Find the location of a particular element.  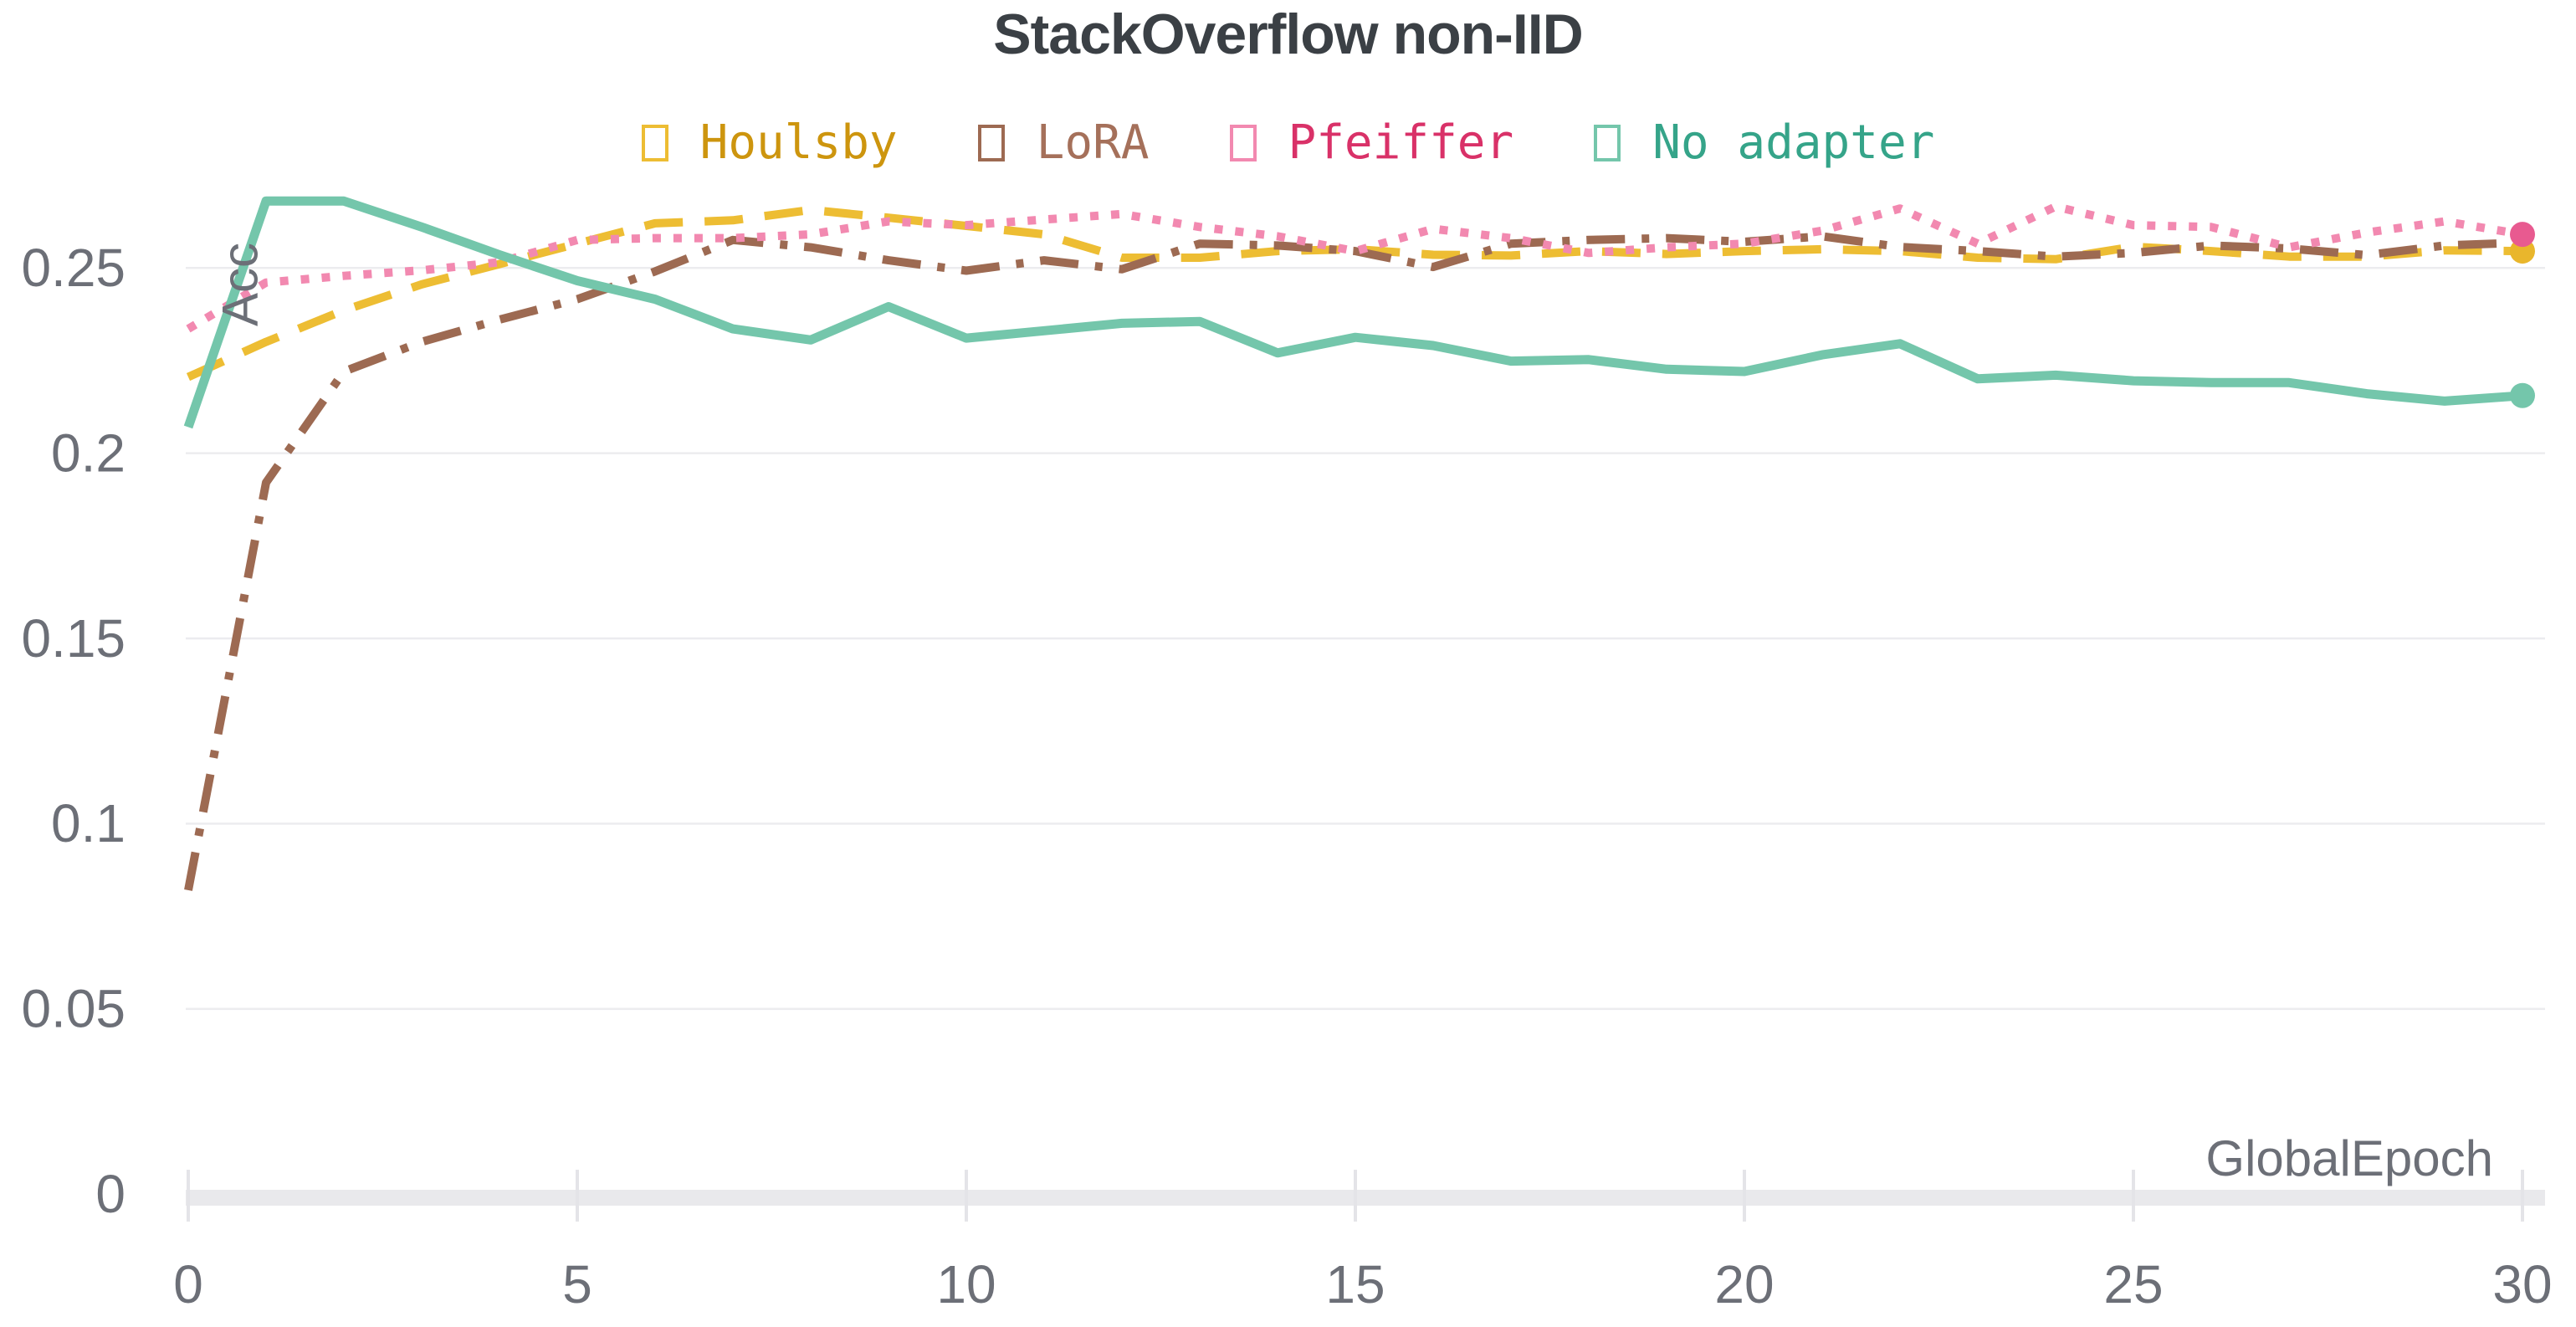

legend-item-pfeiffer: Pfeiffer is located at coordinates (1372, 142).